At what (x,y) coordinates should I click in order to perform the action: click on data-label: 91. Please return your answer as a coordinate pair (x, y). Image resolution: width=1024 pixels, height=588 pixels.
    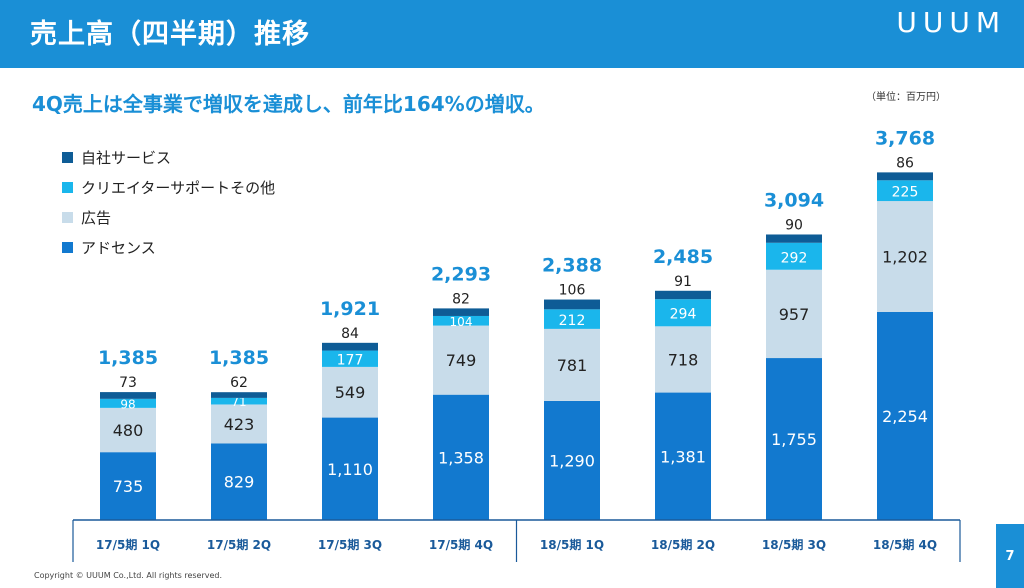
    Looking at the image, I should click on (683, 282).